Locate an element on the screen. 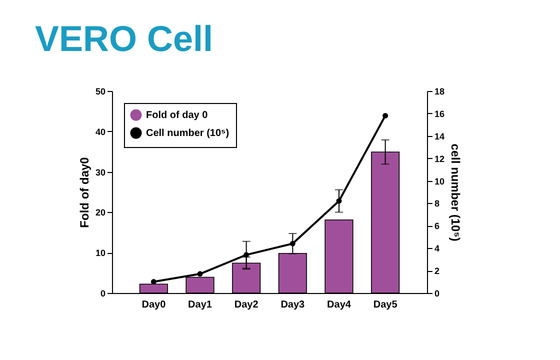  y2-tick-label: 14 is located at coordinates (439, 136).